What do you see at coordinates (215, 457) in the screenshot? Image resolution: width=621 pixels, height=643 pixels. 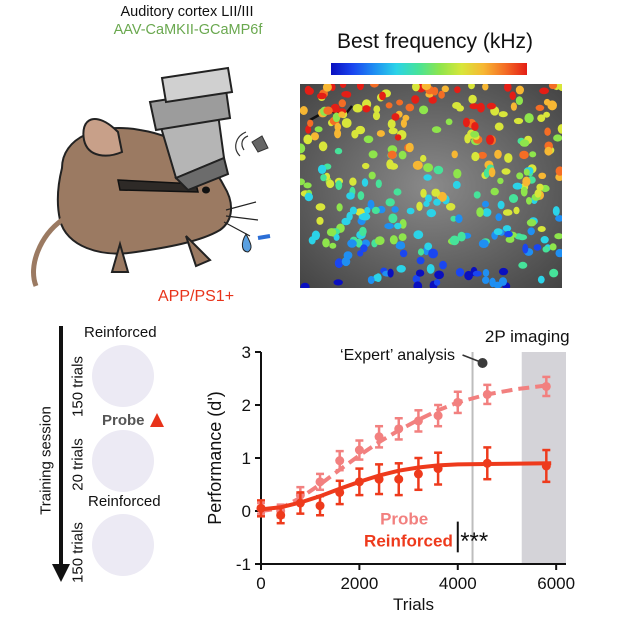 I see `y-axis-label: Performance (d')` at bounding box center [215, 457].